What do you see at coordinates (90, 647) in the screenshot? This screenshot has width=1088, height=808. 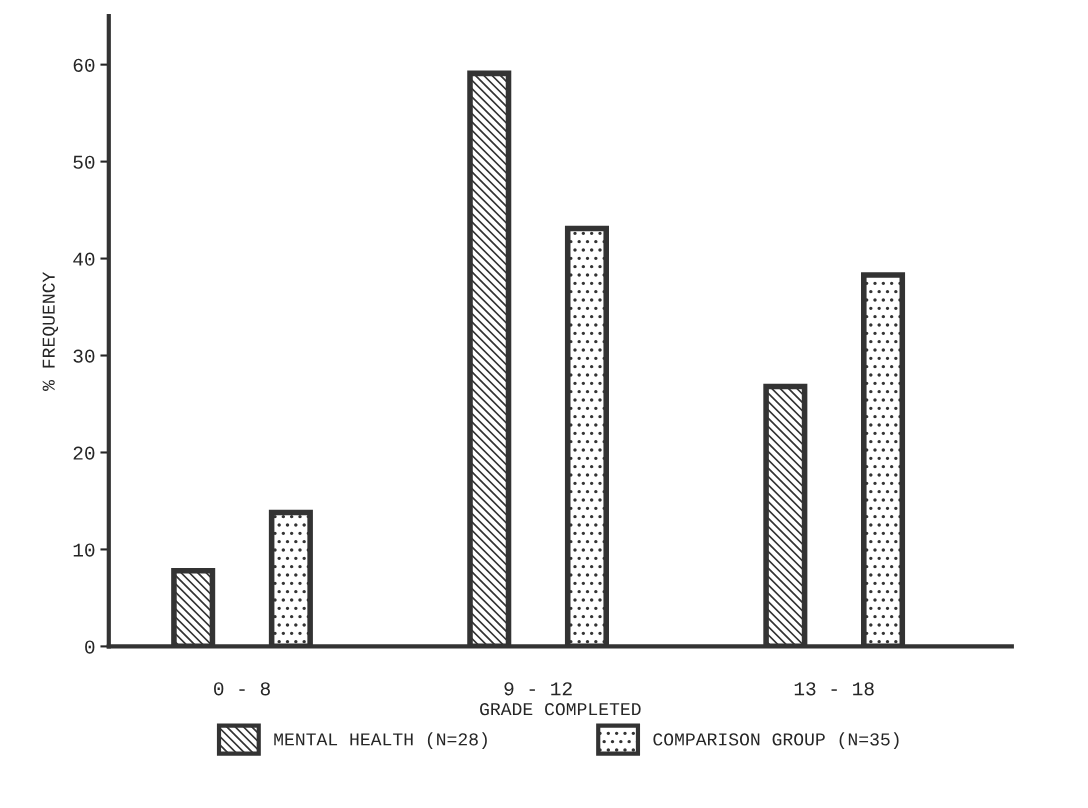 I see `y-tick-label: 0` at bounding box center [90, 647].